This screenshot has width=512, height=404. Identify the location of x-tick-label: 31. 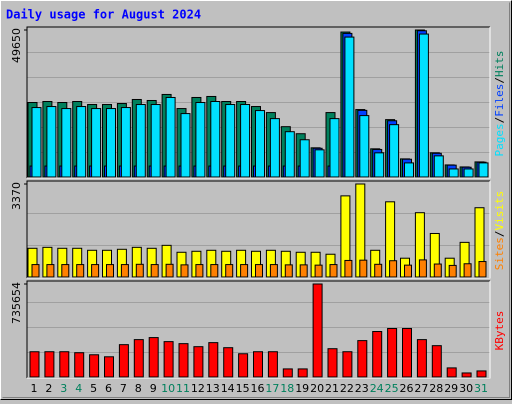
(481, 388).